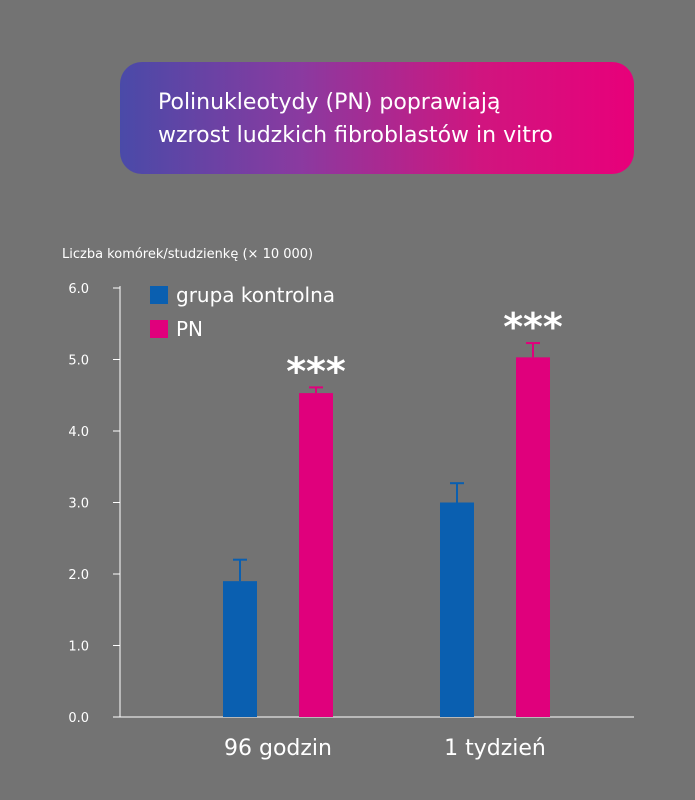 The image size is (695, 800). What do you see at coordinates (78, 575) in the screenshot?
I see `y-tick-label: 2.0` at bounding box center [78, 575].